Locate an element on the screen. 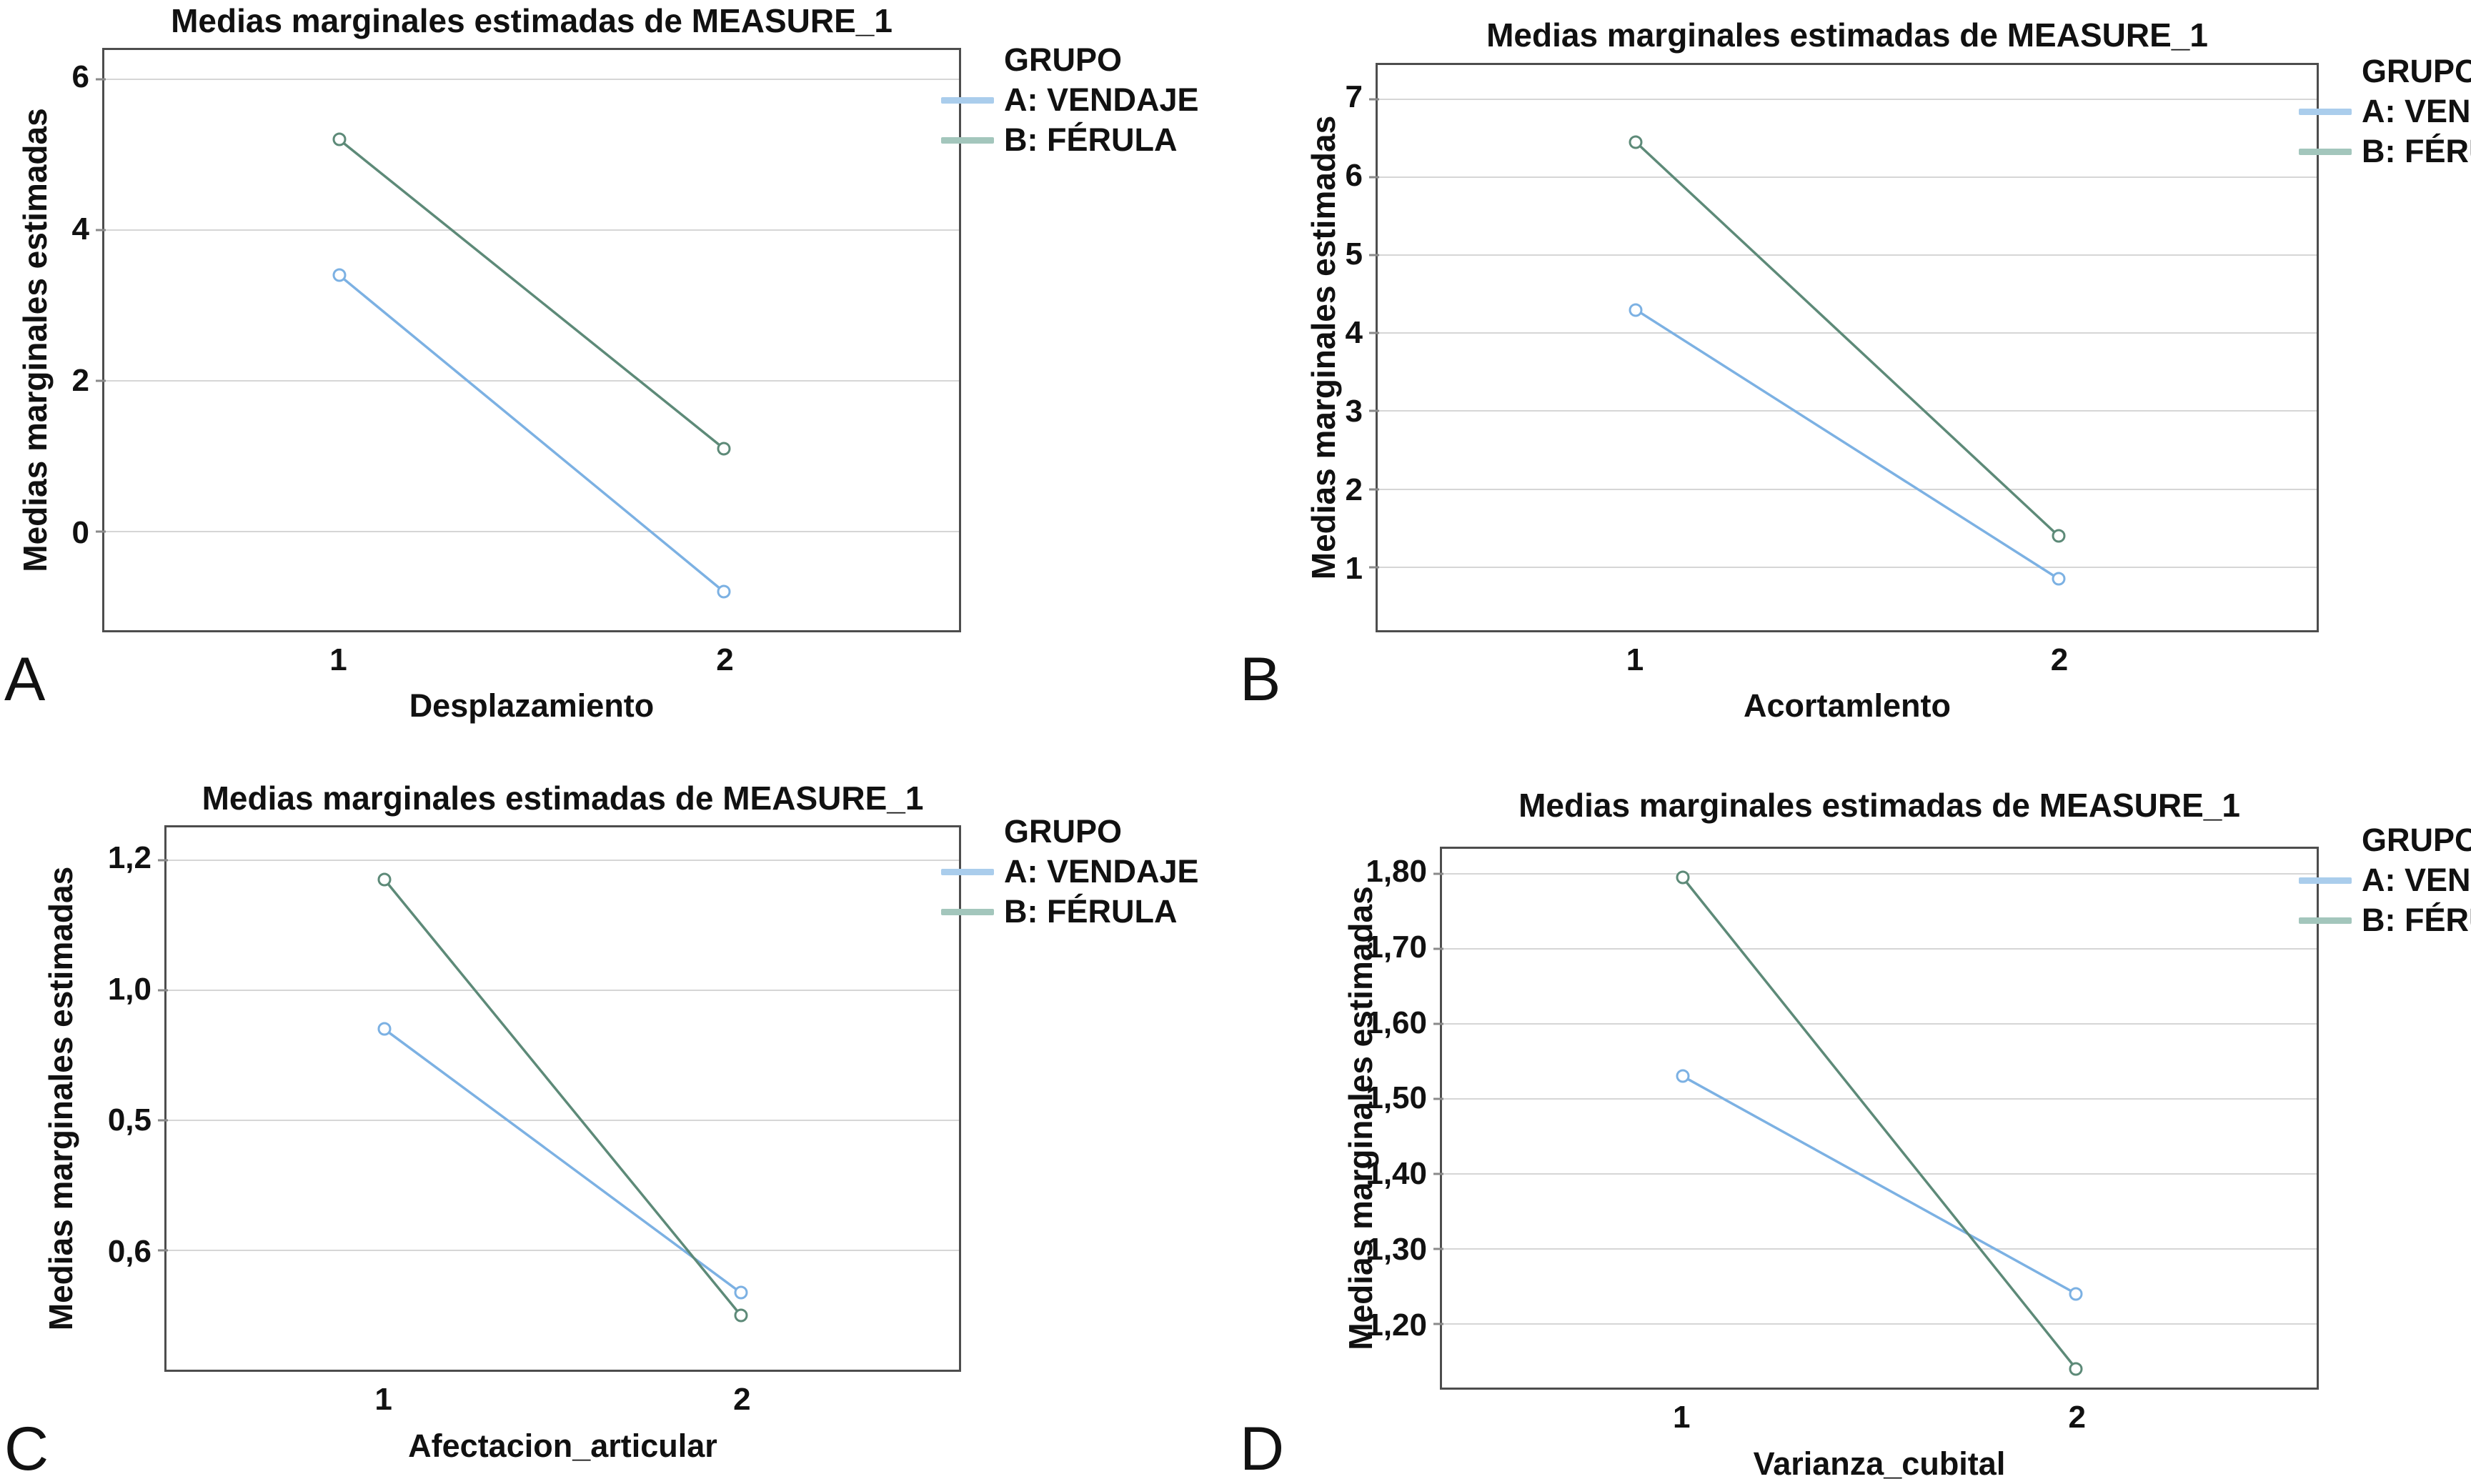 This screenshot has width=2471, height=1484. y-tick-label: 0,5 is located at coordinates (129, 1120).